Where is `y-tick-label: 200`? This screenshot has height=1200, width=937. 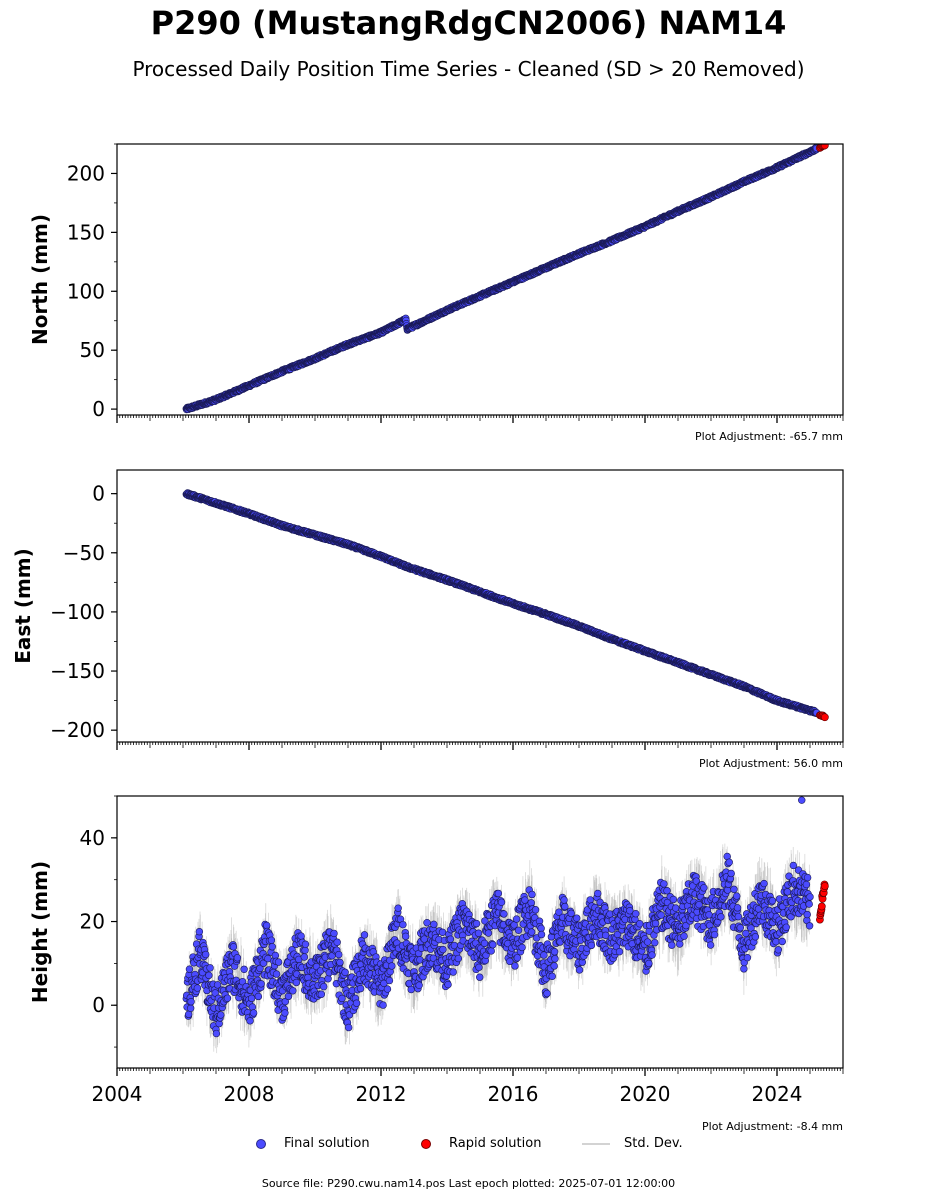
y-tick-label: 200 is located at coordinates (86, 173).